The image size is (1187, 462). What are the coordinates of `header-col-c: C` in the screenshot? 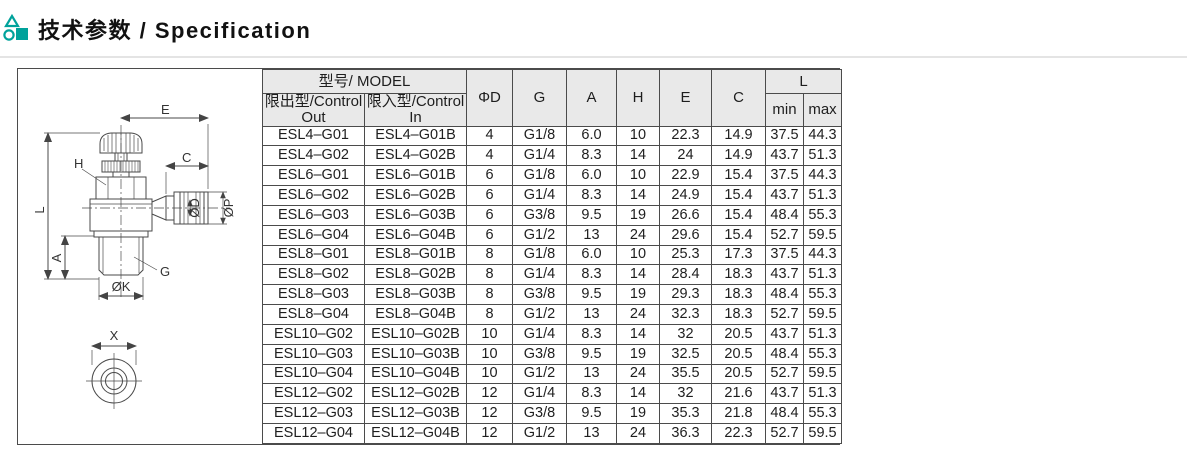 It's located at (738, 98).